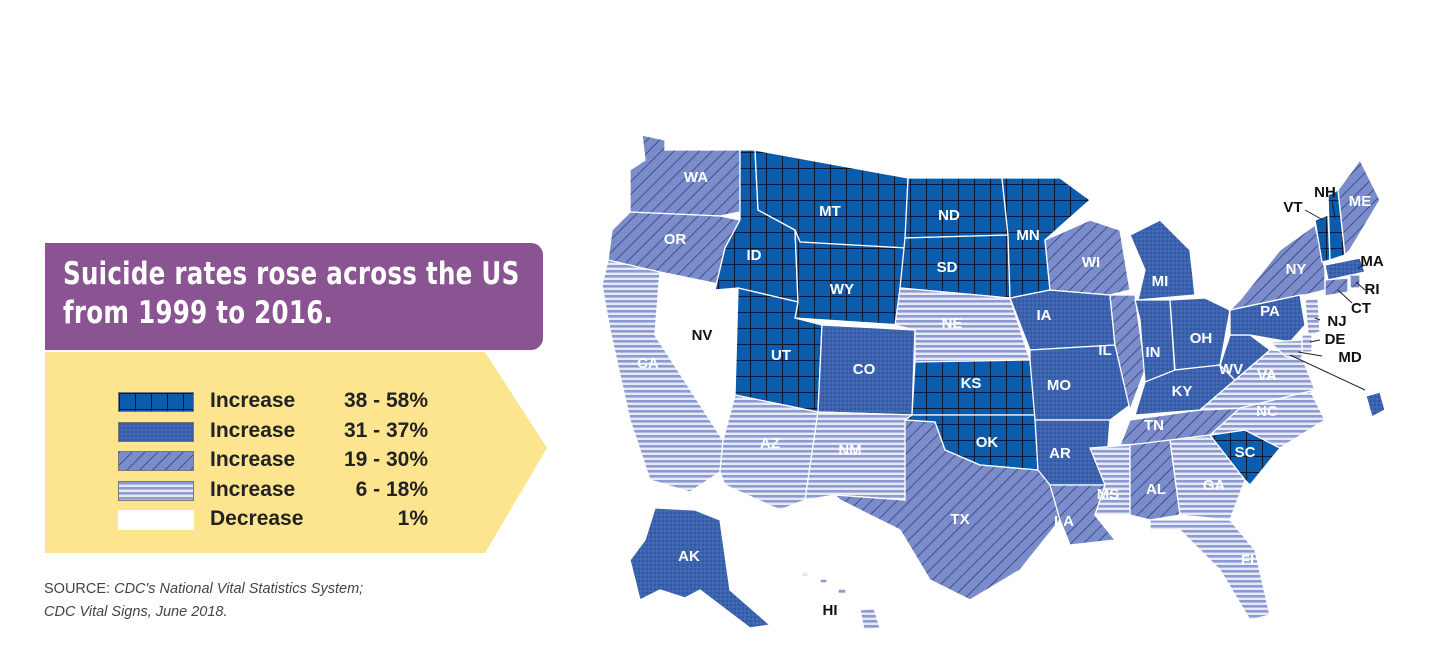 The image size is (1436, 666). I want to click on leader-nj, so click(1317, 319).